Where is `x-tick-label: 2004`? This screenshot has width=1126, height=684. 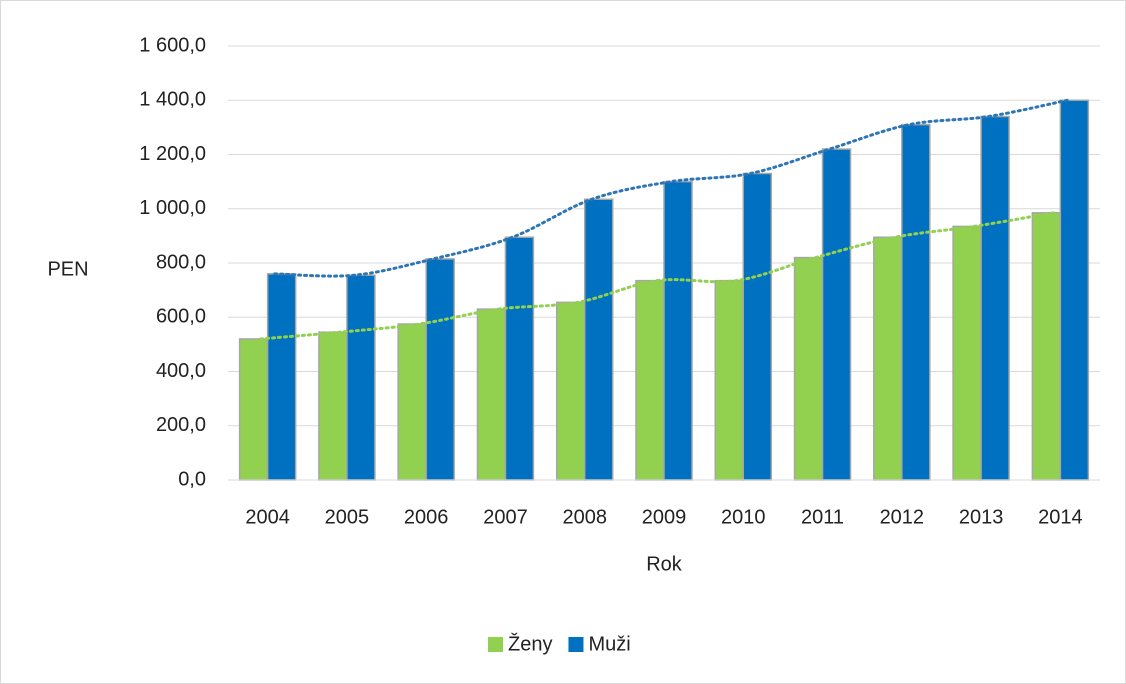 x-tick-label: 2004 is located at coordinates (267, 517).